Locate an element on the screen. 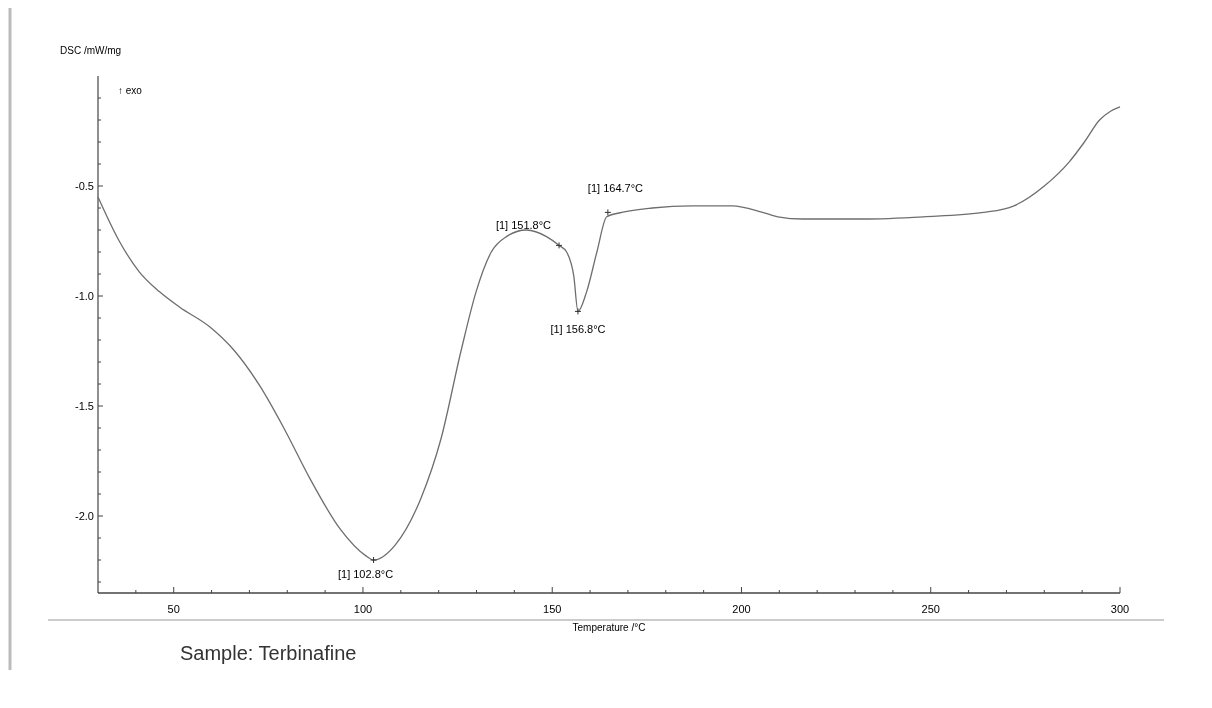  x-tick-label: 200 is located at coordinates (741, 609).